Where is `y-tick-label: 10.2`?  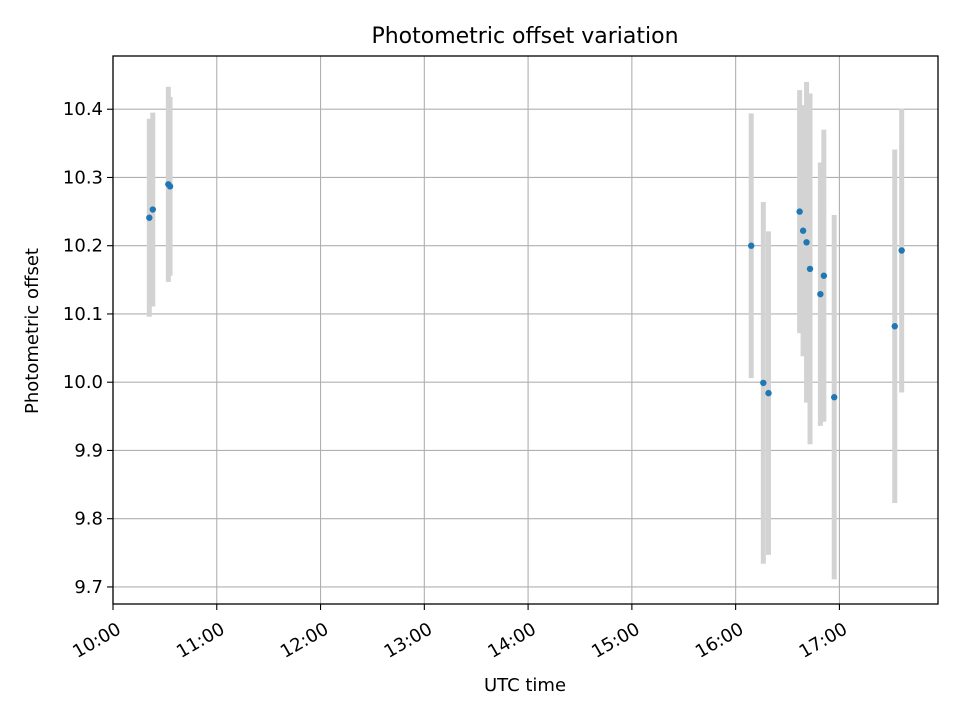
y-tick-label: 10.2 is located at coordinates (83, 246).